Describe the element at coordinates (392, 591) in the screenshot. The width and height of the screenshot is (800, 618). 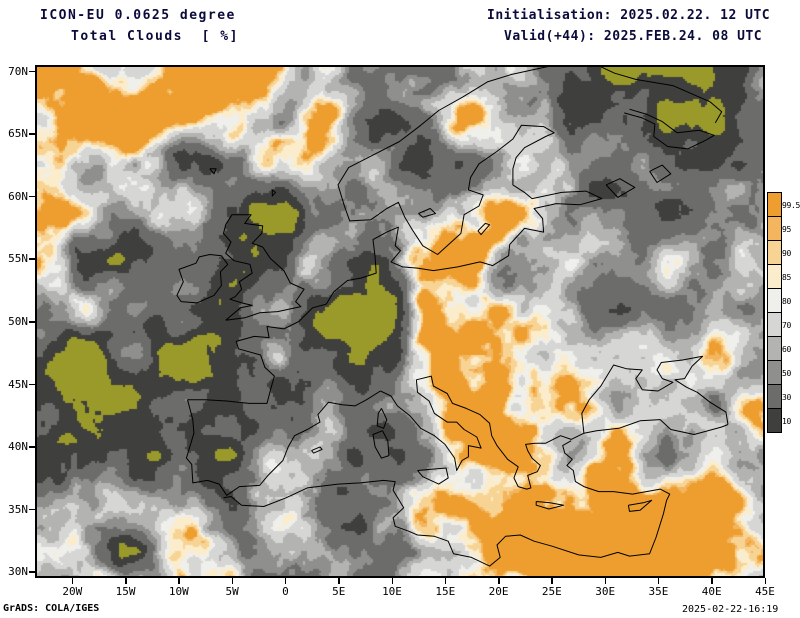
I see `lon-label: 10E` at that location.